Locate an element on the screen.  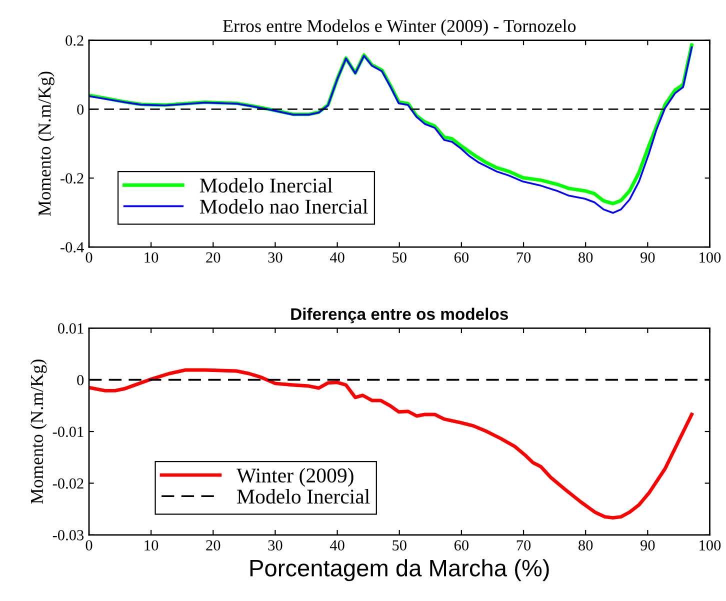
x-axis-title: Porcentagem da Marcha (%) is located at coordinates (399, 570).